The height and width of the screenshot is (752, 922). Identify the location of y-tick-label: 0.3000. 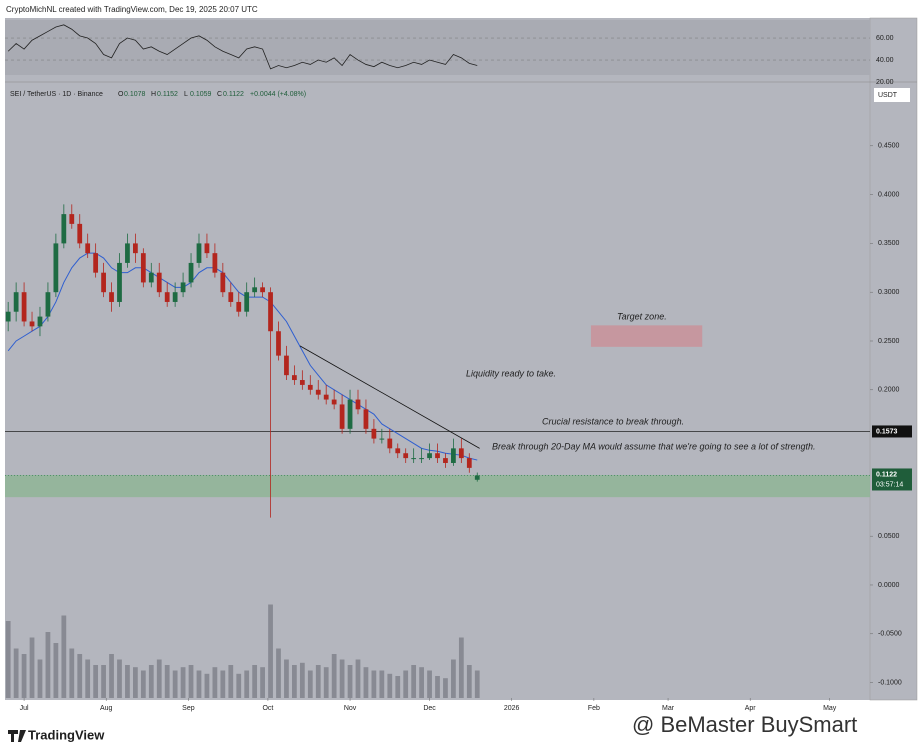
(889, 292).